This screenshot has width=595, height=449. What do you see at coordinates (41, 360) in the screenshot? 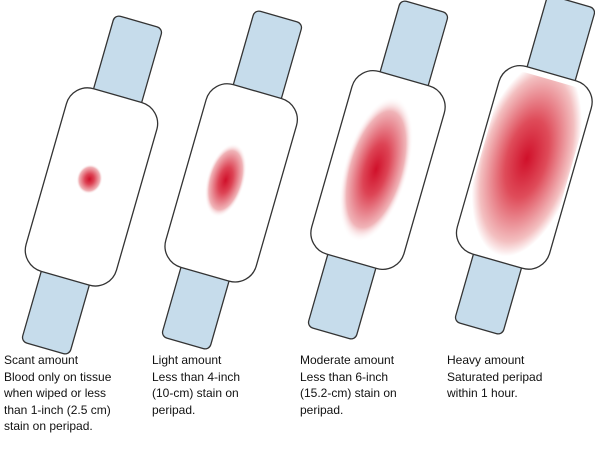
I see `caption-title: Scant amount` at bounding box center [41, 360].